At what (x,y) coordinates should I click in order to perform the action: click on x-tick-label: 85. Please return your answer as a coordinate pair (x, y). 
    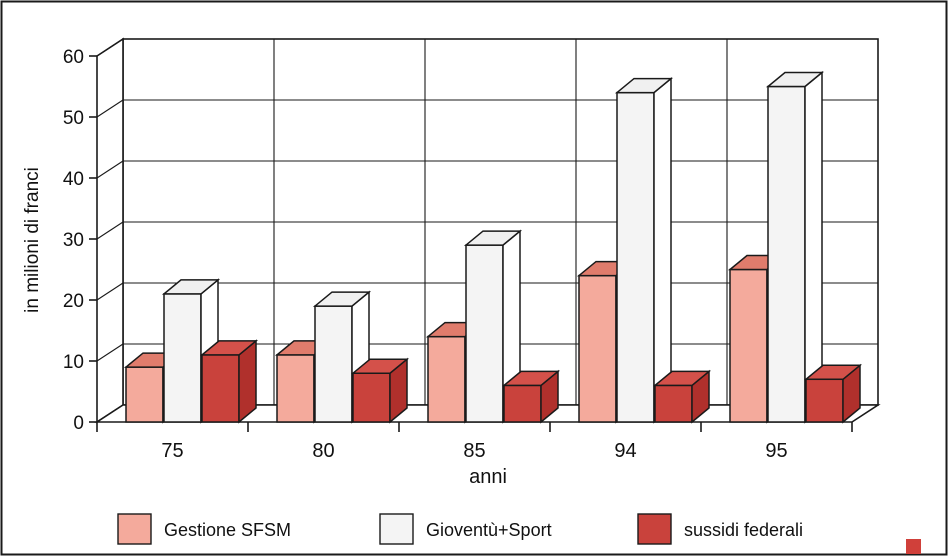
    Looking at the image, I should click on (474, 451).